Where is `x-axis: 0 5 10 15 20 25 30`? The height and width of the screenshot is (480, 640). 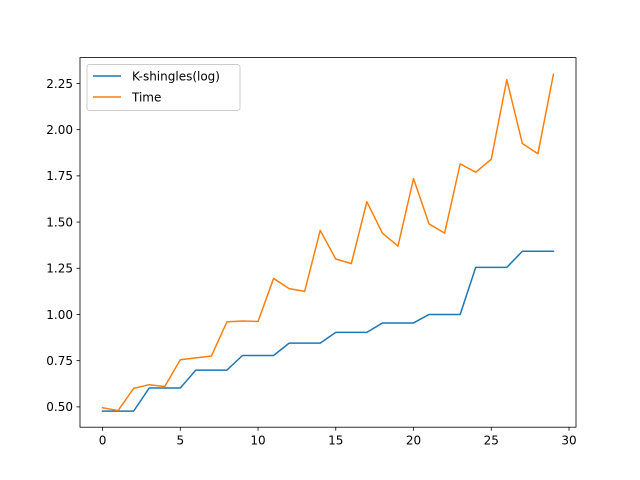 x-axis: 0 5 10 15 20 25 30 is located at coordinates (338, 437).